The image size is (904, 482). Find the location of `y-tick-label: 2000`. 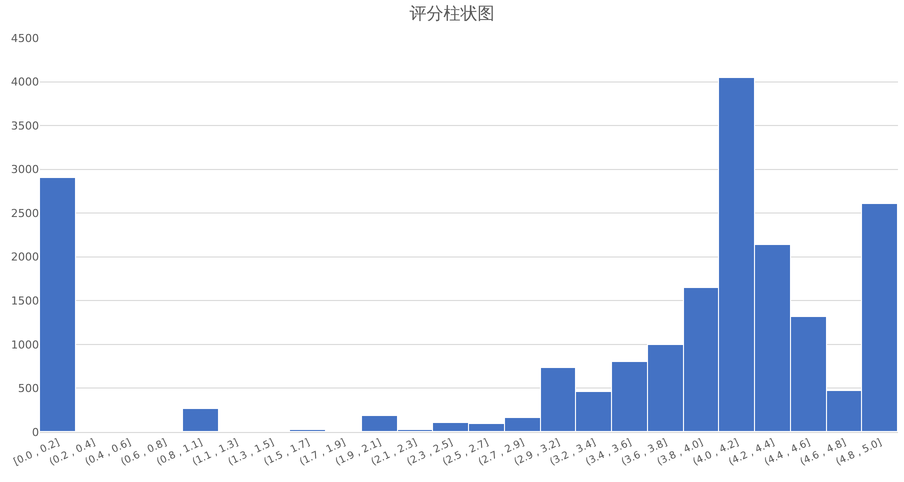

y-tick-label: 2000 is located at coordinates (25, 257).